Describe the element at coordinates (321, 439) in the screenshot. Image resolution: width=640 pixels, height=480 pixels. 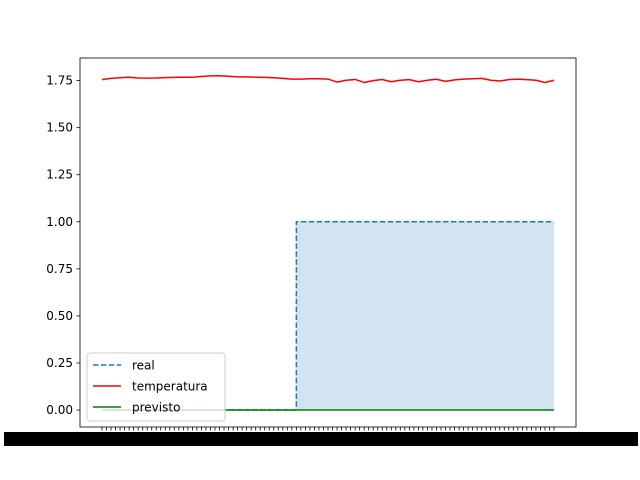
I see `x-tick-labels-overlapping` at that location.